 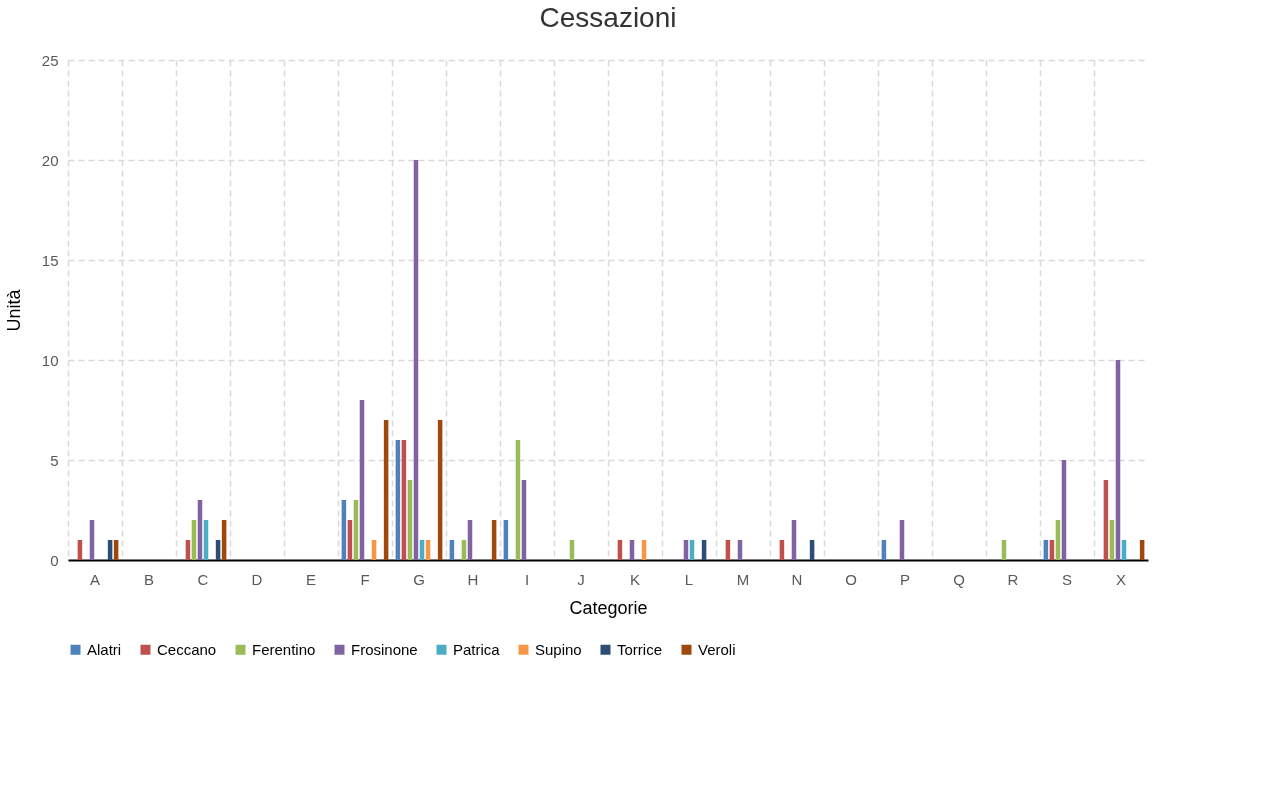 I want to click on y-tick-label: 15, so click(x=50, y=260).